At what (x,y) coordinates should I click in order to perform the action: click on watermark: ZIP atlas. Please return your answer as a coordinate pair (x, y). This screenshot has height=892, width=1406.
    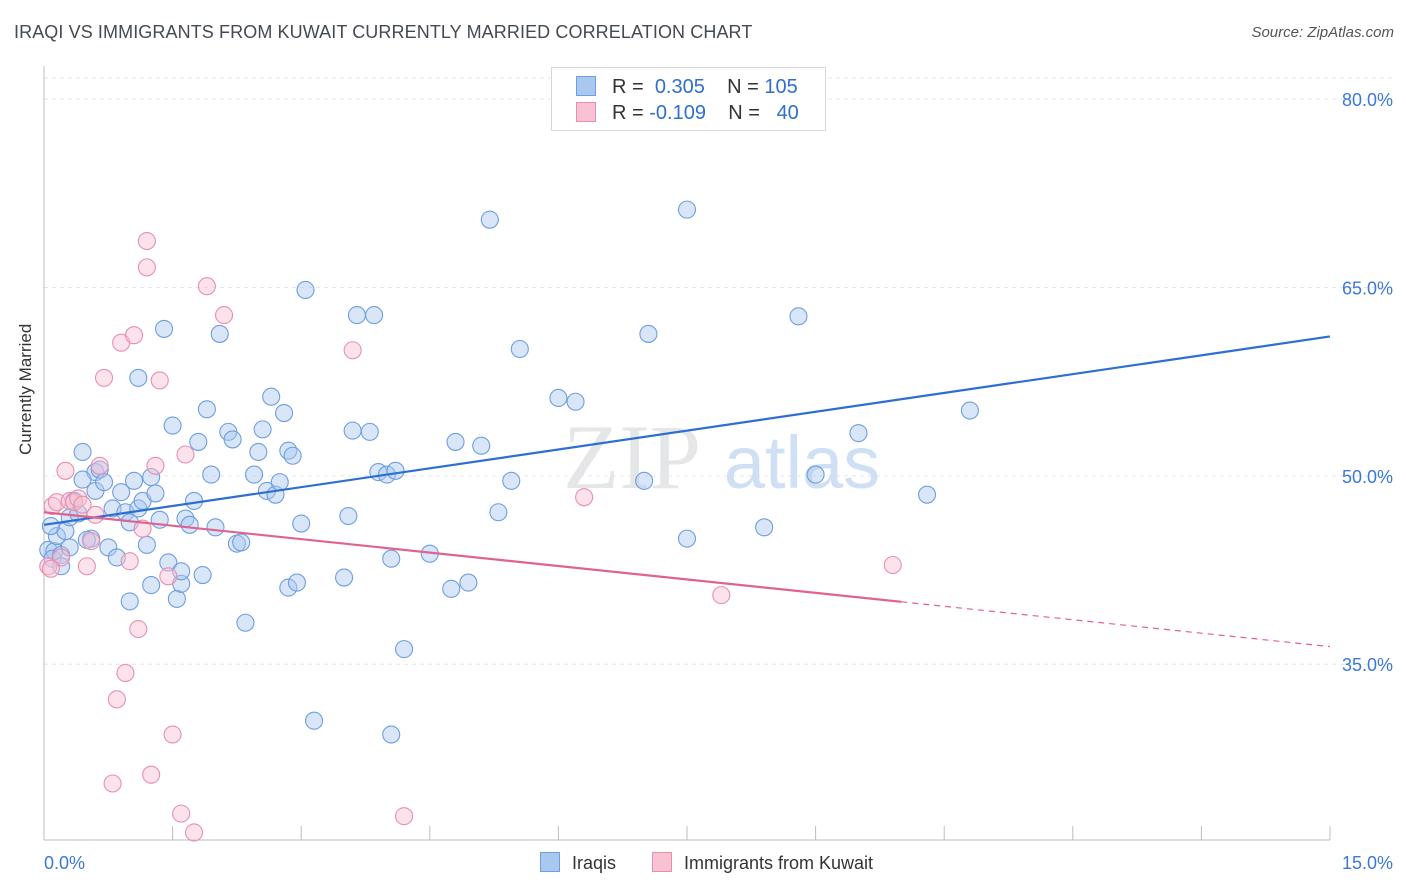
    Looking at the image, I should click on (721, 457).